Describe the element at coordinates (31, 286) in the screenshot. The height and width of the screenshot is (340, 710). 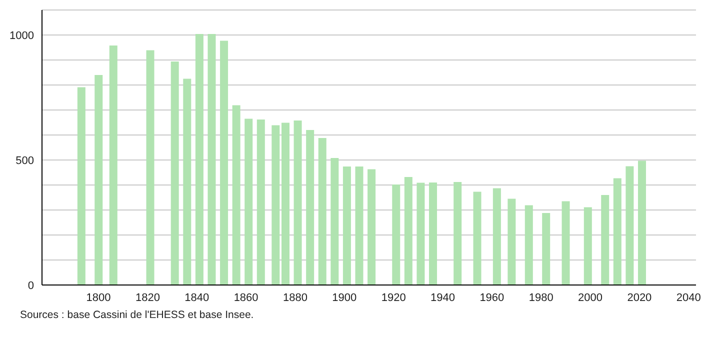
I see `y-tick-label: 0` at that location.